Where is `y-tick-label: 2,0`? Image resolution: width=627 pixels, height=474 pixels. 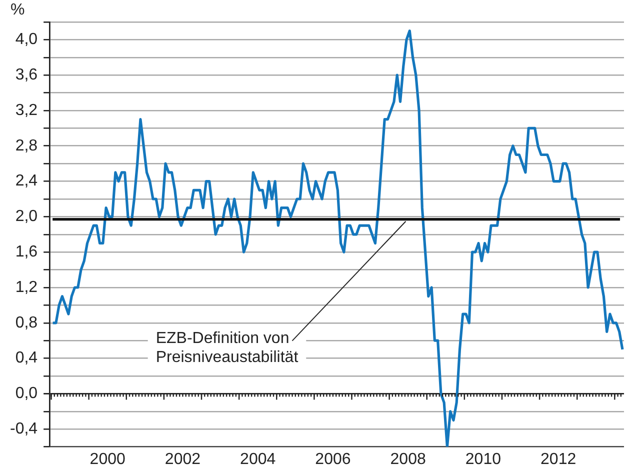
y-tick-label: 2,0 is located at coordinates (26, 217).